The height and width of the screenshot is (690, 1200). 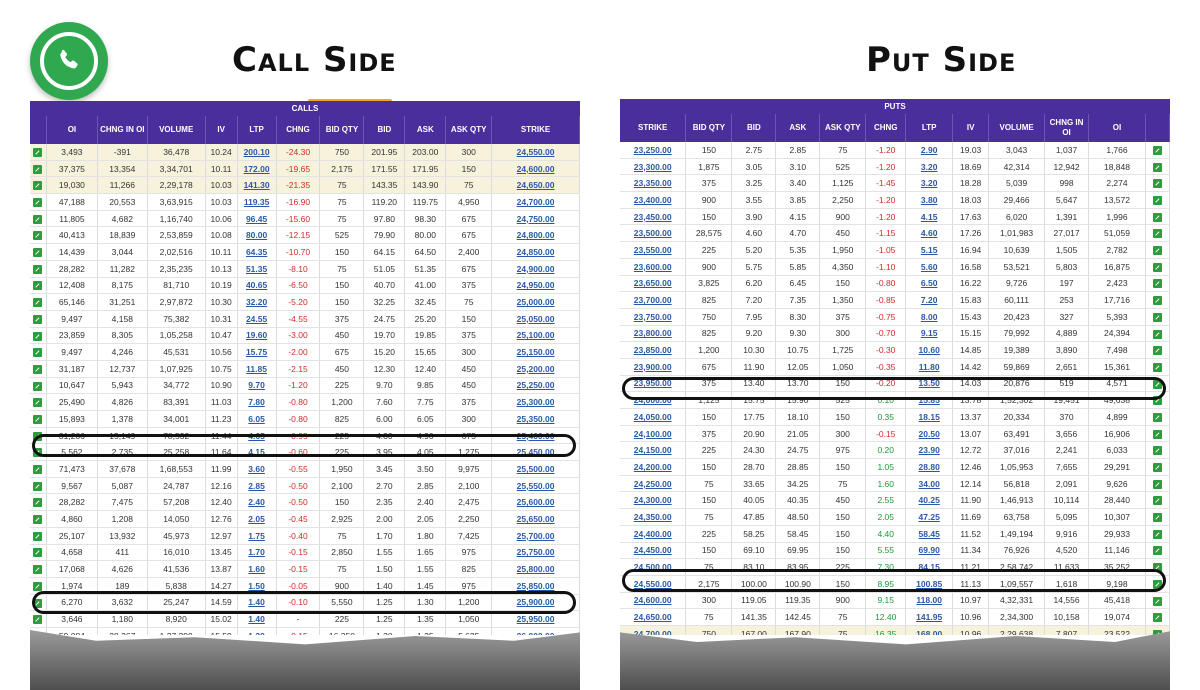 What do you see at coordinates (257, 402) in the screenshot?
I see `cell-ltp: 7.80` at bounding box center [257, 402].